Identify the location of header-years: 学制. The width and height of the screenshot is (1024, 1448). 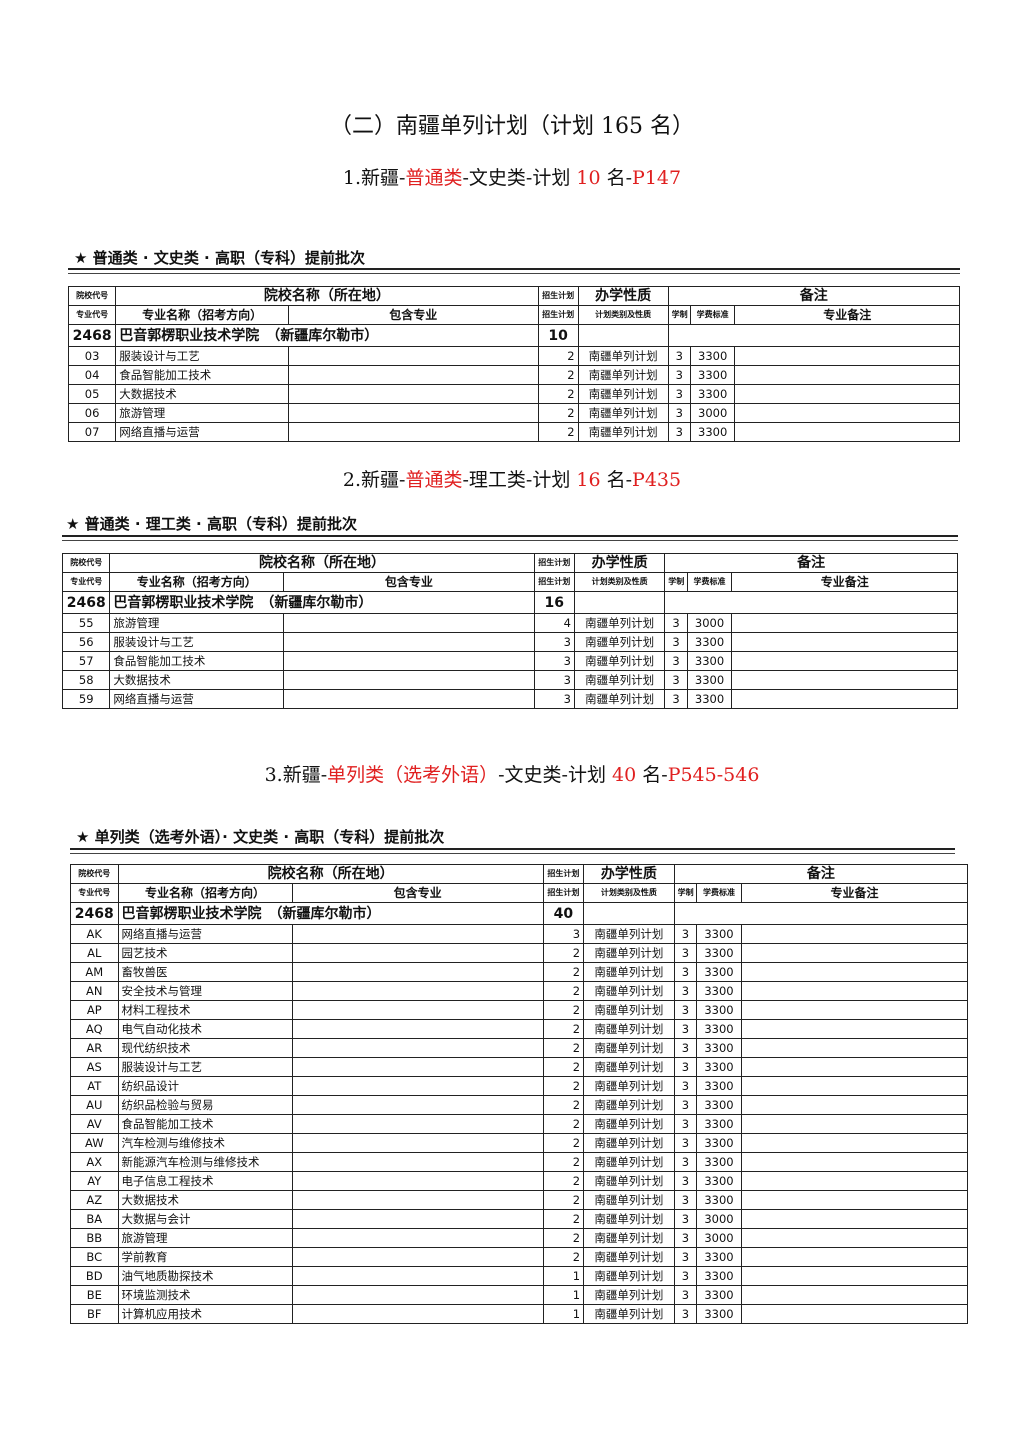
(685, 893).